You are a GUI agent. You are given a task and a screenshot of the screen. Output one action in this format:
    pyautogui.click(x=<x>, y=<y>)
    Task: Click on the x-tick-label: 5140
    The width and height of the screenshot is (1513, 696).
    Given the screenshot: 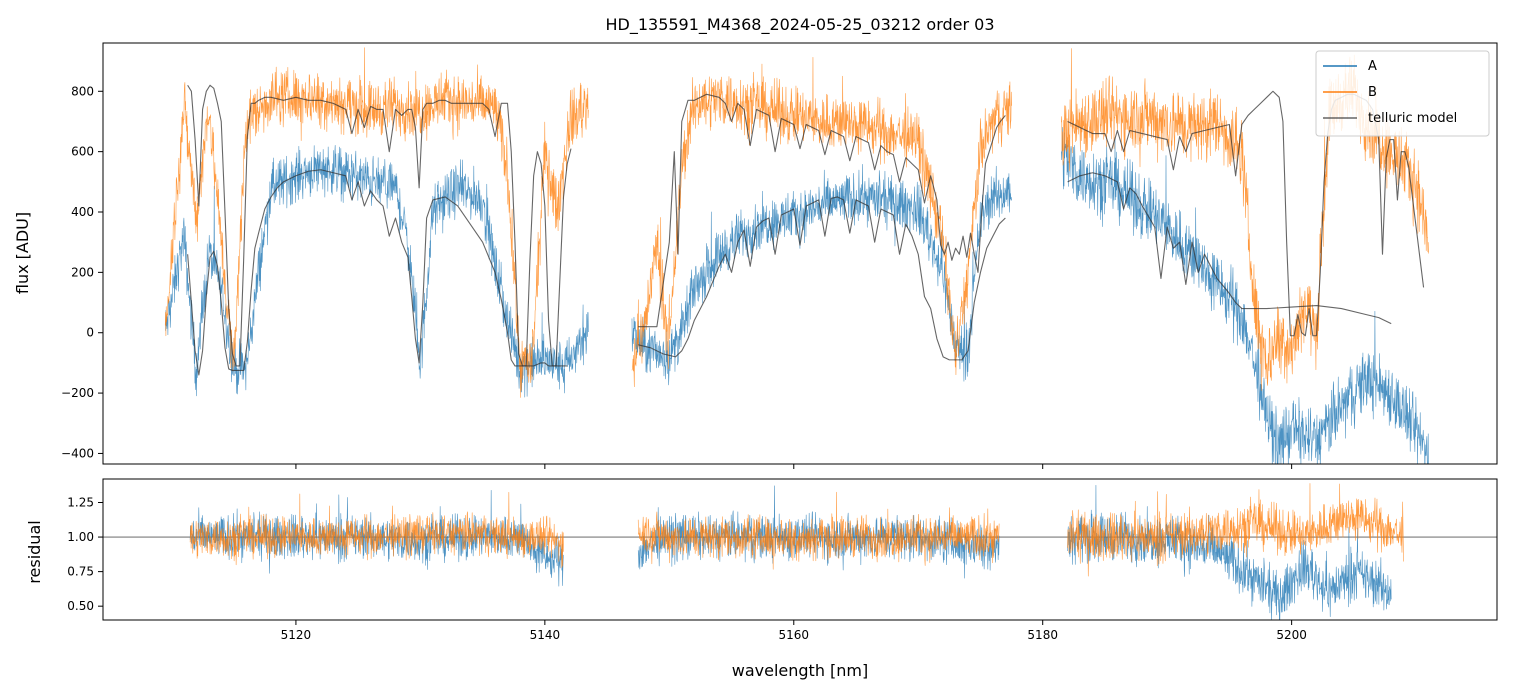 What is the action you would take?
    pyautogui.click(x=545, y=635)
    